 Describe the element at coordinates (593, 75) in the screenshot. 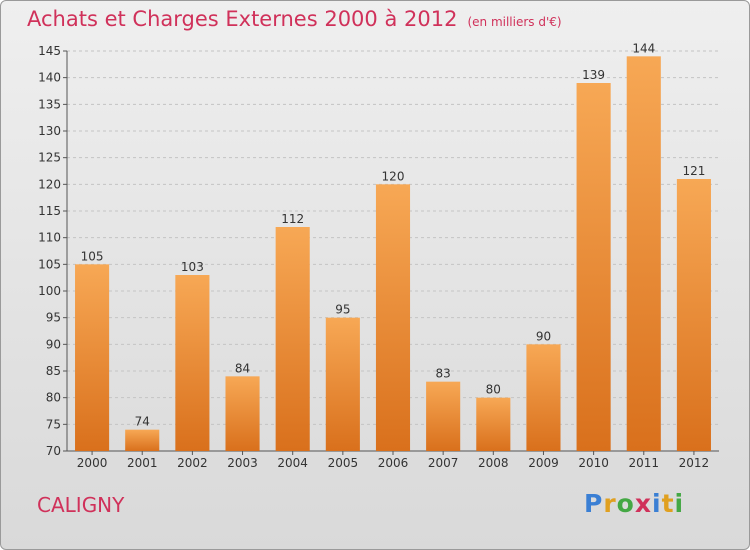

I see `data-label: 139` at that location.